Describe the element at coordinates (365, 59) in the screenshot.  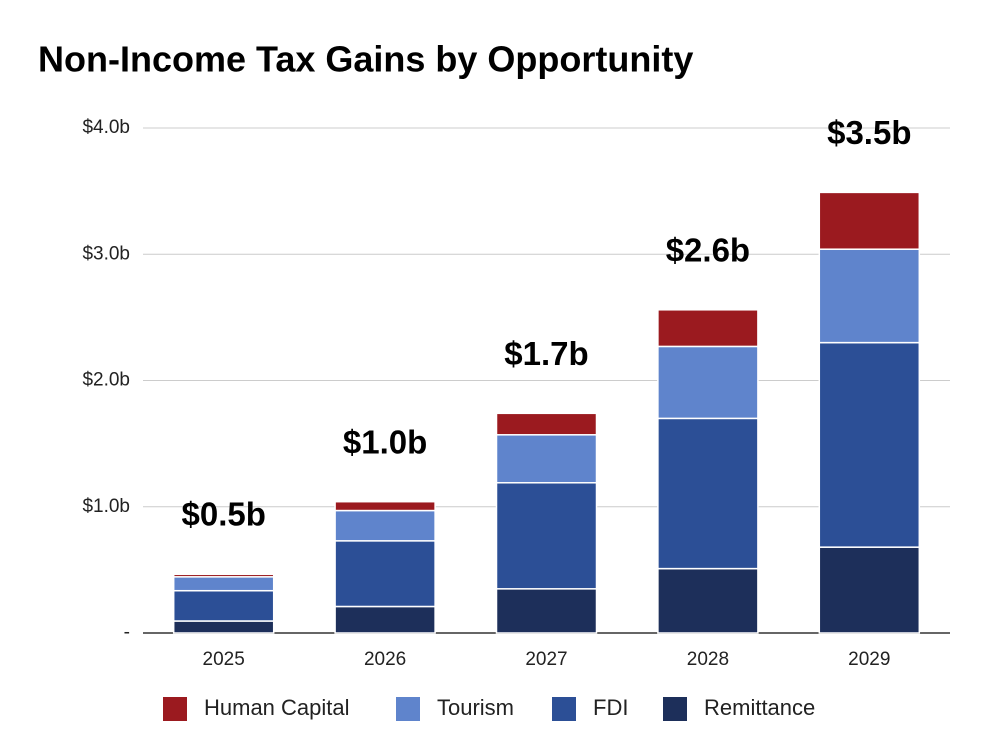
I see `chart-title: Non-Income Tax Gains by Opportunity` at that location.